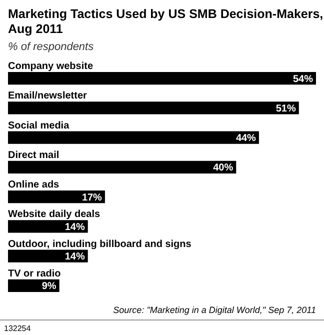  What do you see at coordinates (51, 66) in the screenshot?
I see `y-tick-label: Company website` at bounding box center [51, 66].